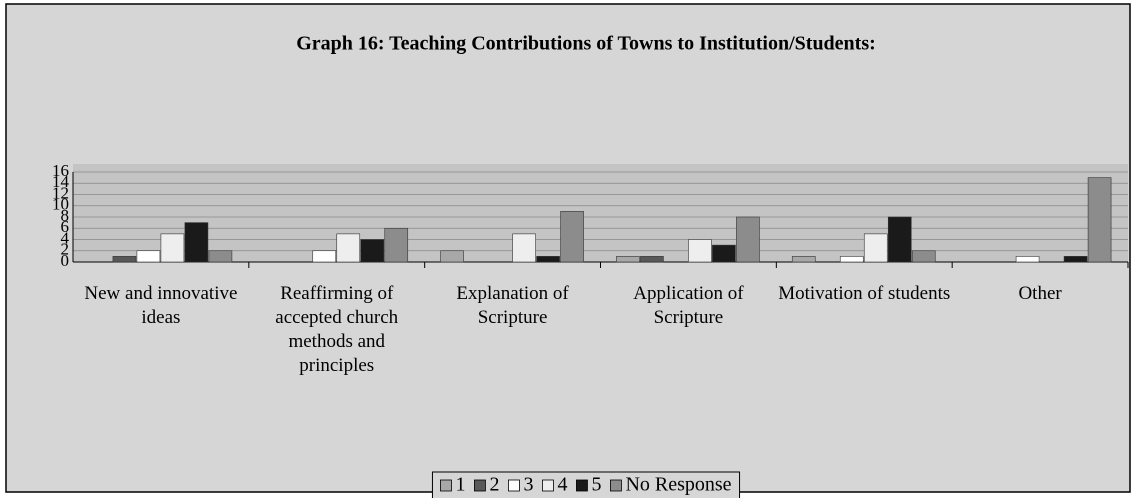 The height and width of the screenshot is (498, 1136). Describe the element at coordinates (65, 260) in the screenshot. I see `y-tick-label: 0` at that location.